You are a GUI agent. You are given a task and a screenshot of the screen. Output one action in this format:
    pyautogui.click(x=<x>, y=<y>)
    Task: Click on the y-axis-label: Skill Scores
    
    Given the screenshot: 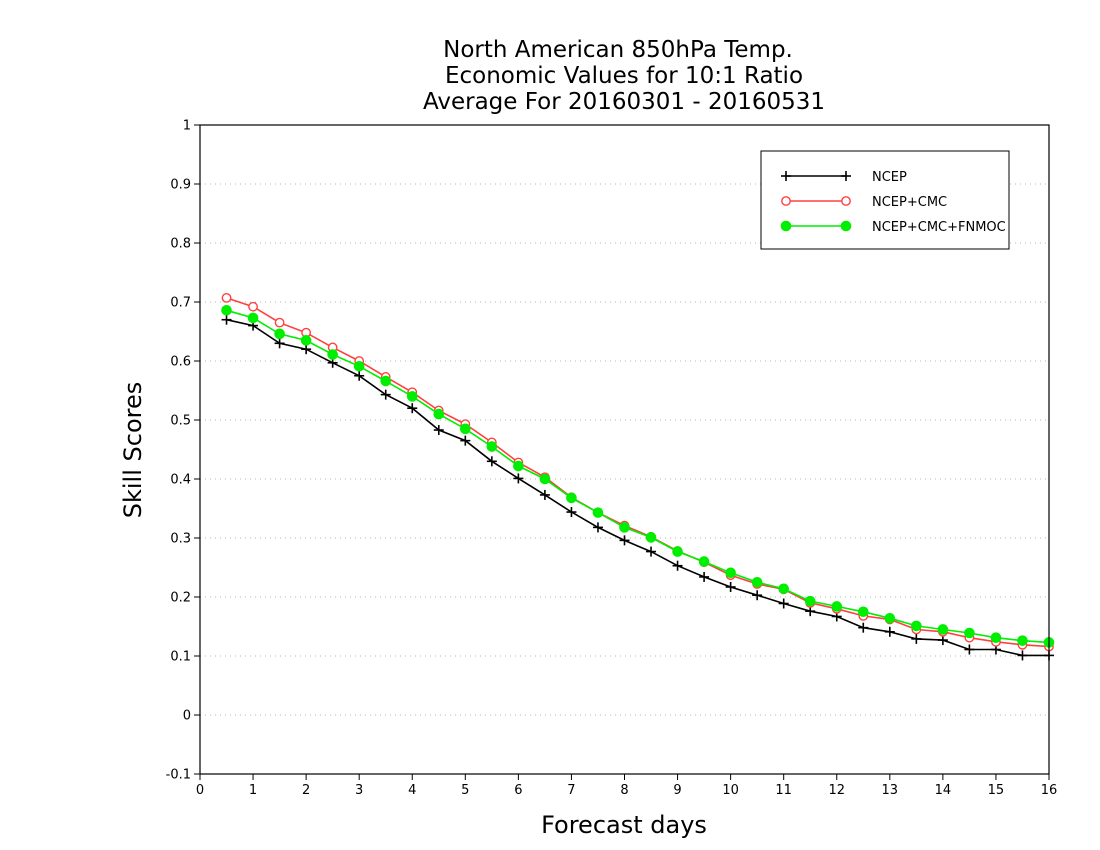 What is the action you would take?
    pyautogui.click(x=133, y=450)
    